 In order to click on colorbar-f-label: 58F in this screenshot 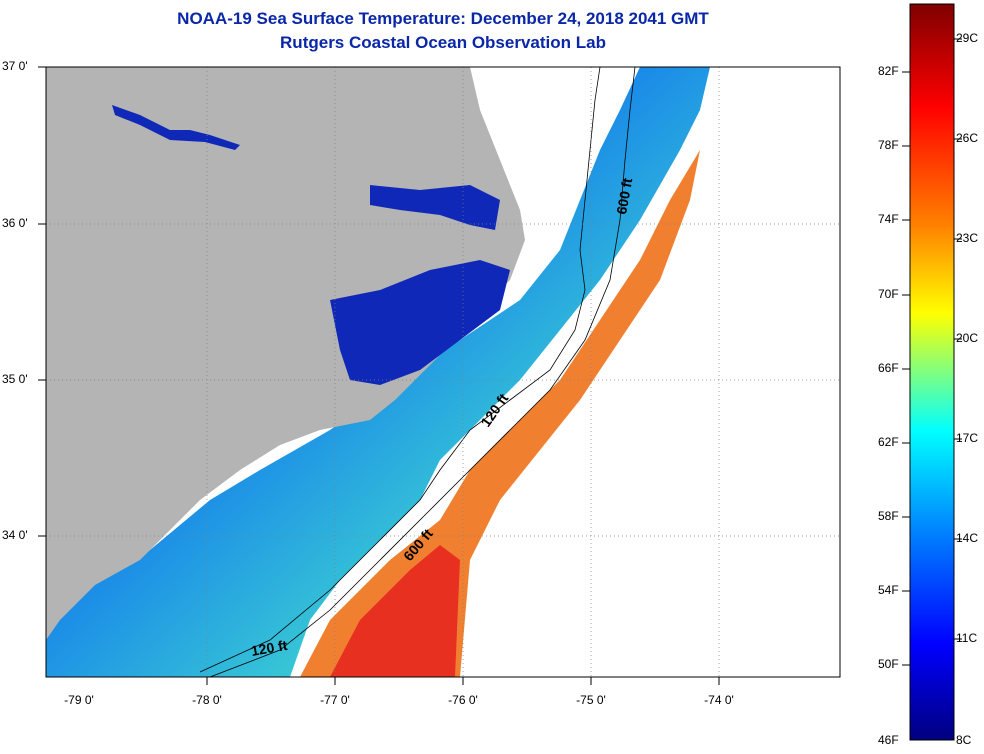, I will do `click(888, 516)`.